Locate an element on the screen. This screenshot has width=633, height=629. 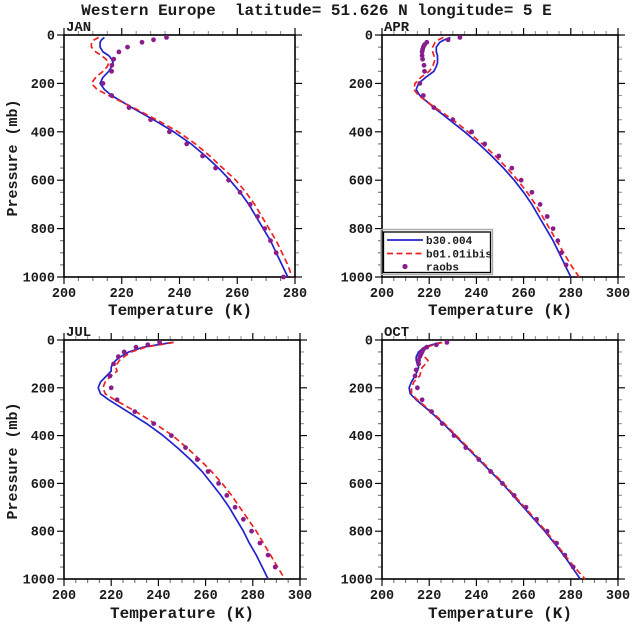
b30.004-line is located at coordinates (183, 460).